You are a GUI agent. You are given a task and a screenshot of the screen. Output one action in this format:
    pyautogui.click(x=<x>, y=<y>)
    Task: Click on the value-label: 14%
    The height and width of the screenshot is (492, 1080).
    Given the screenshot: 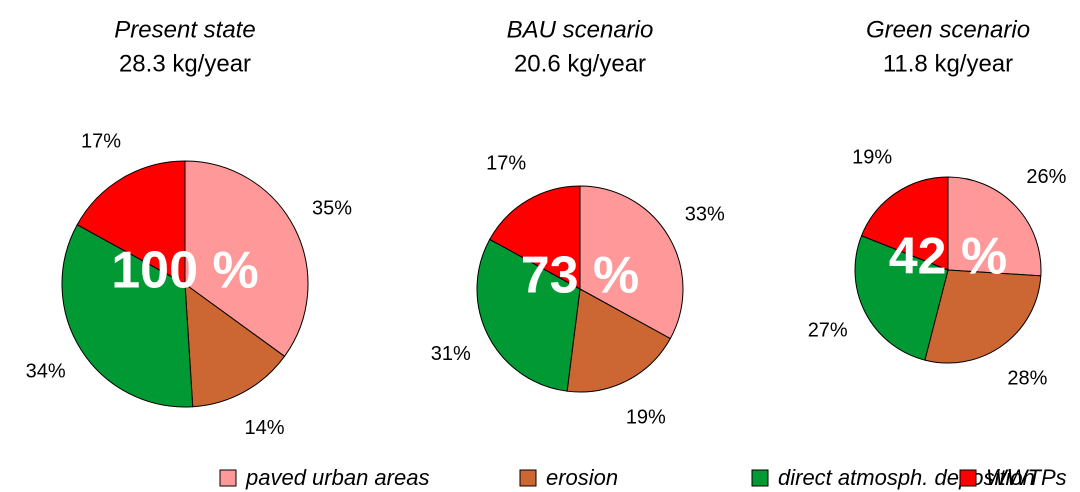 What is the action you would take?
    pyautogui.click(x=264, y=428)
    